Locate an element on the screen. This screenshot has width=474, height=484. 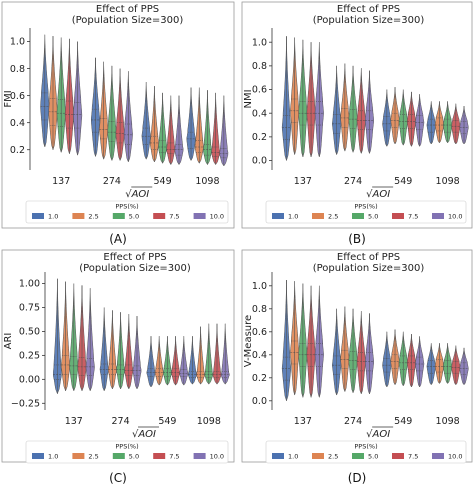
y-axis-label: ARI is located at coordinates (8, 341).